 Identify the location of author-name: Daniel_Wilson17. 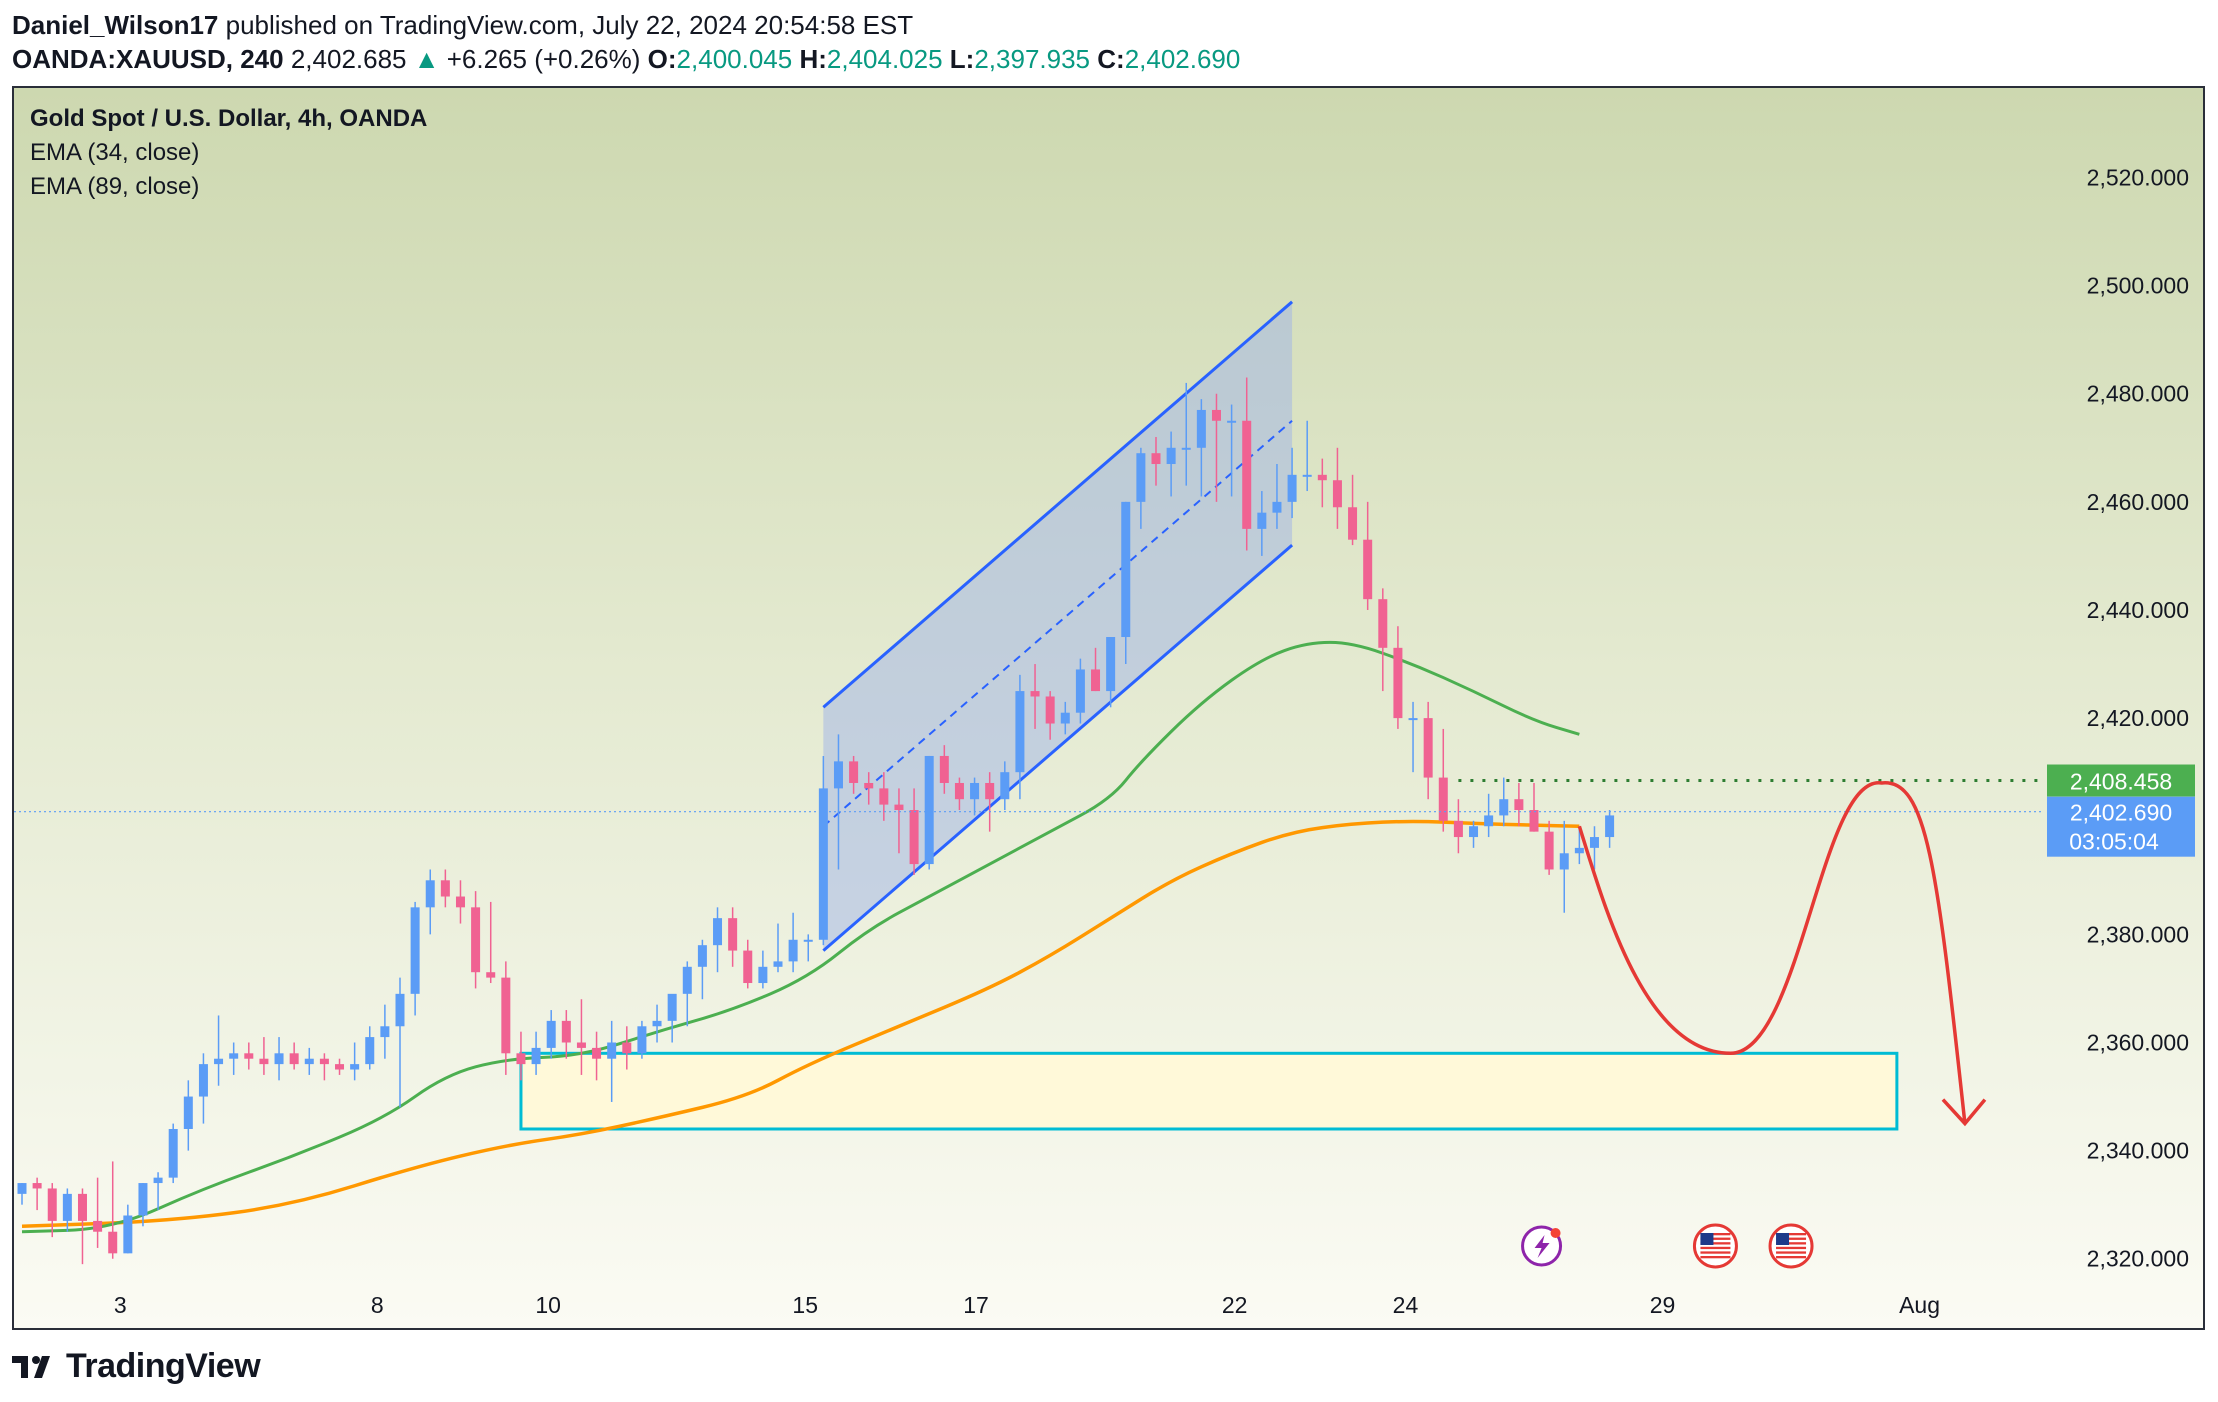
(115, 25).